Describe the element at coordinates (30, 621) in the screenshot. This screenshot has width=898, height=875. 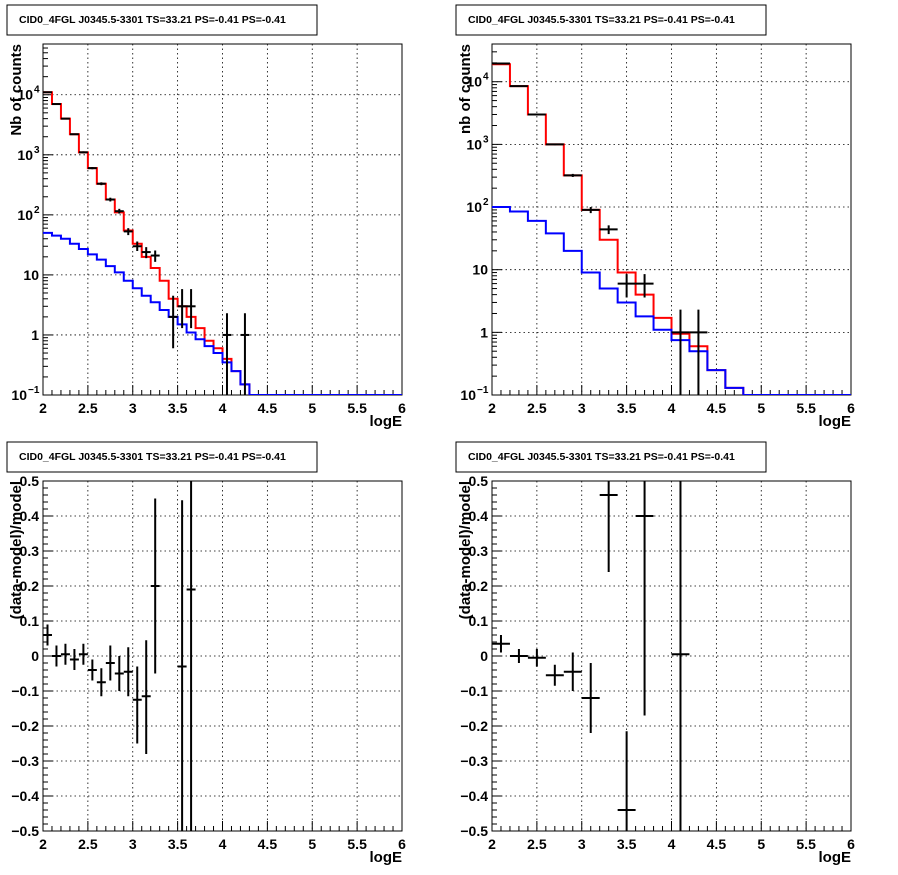
I see `y-tick-label: 0.1` at that location.